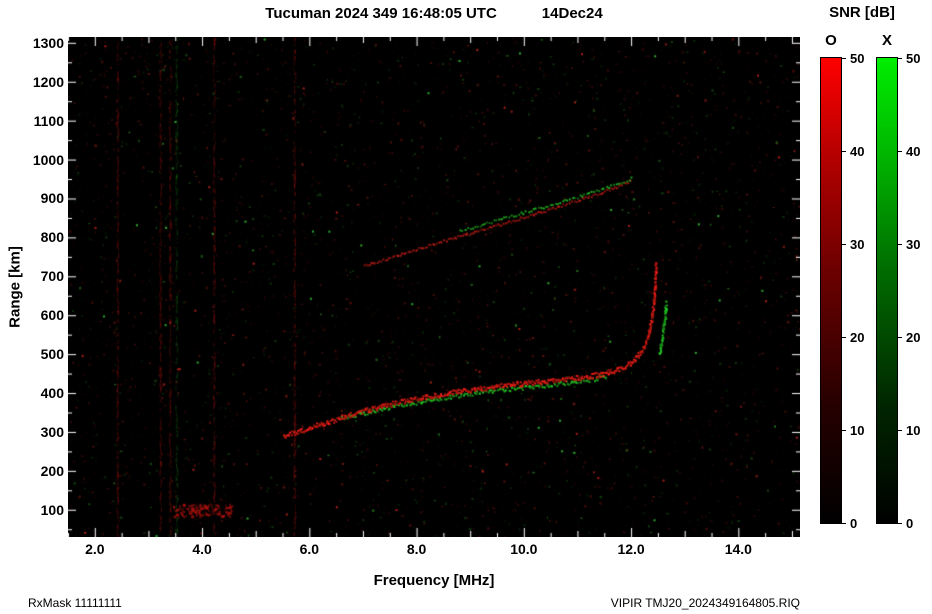 This screenshot has width=932, height=614. What do you see at coordinates (202, 549) in the screenshot?
I see `x-tick-label: 4.0` at bounding box center [202, 549].